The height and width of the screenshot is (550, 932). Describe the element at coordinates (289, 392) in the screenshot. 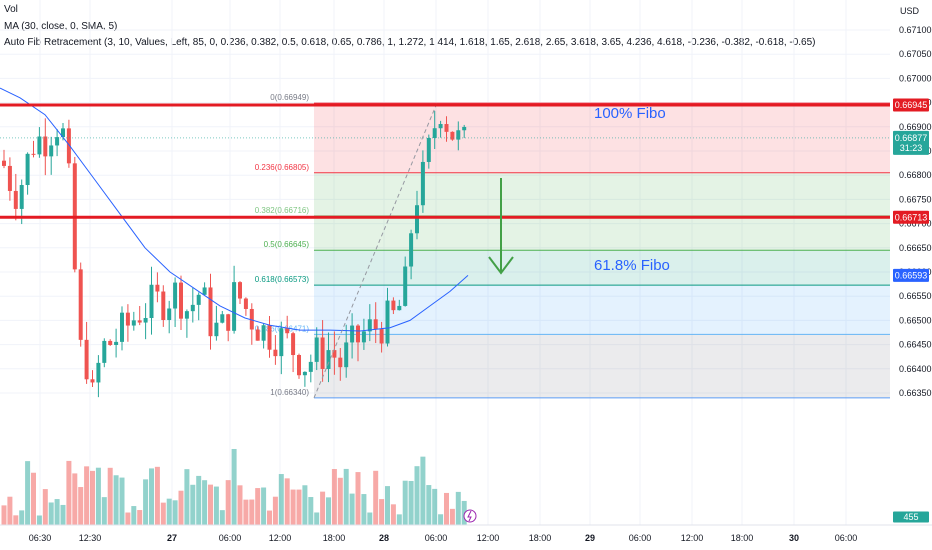

I see `fib-label: 1(0.66340)` at that location.